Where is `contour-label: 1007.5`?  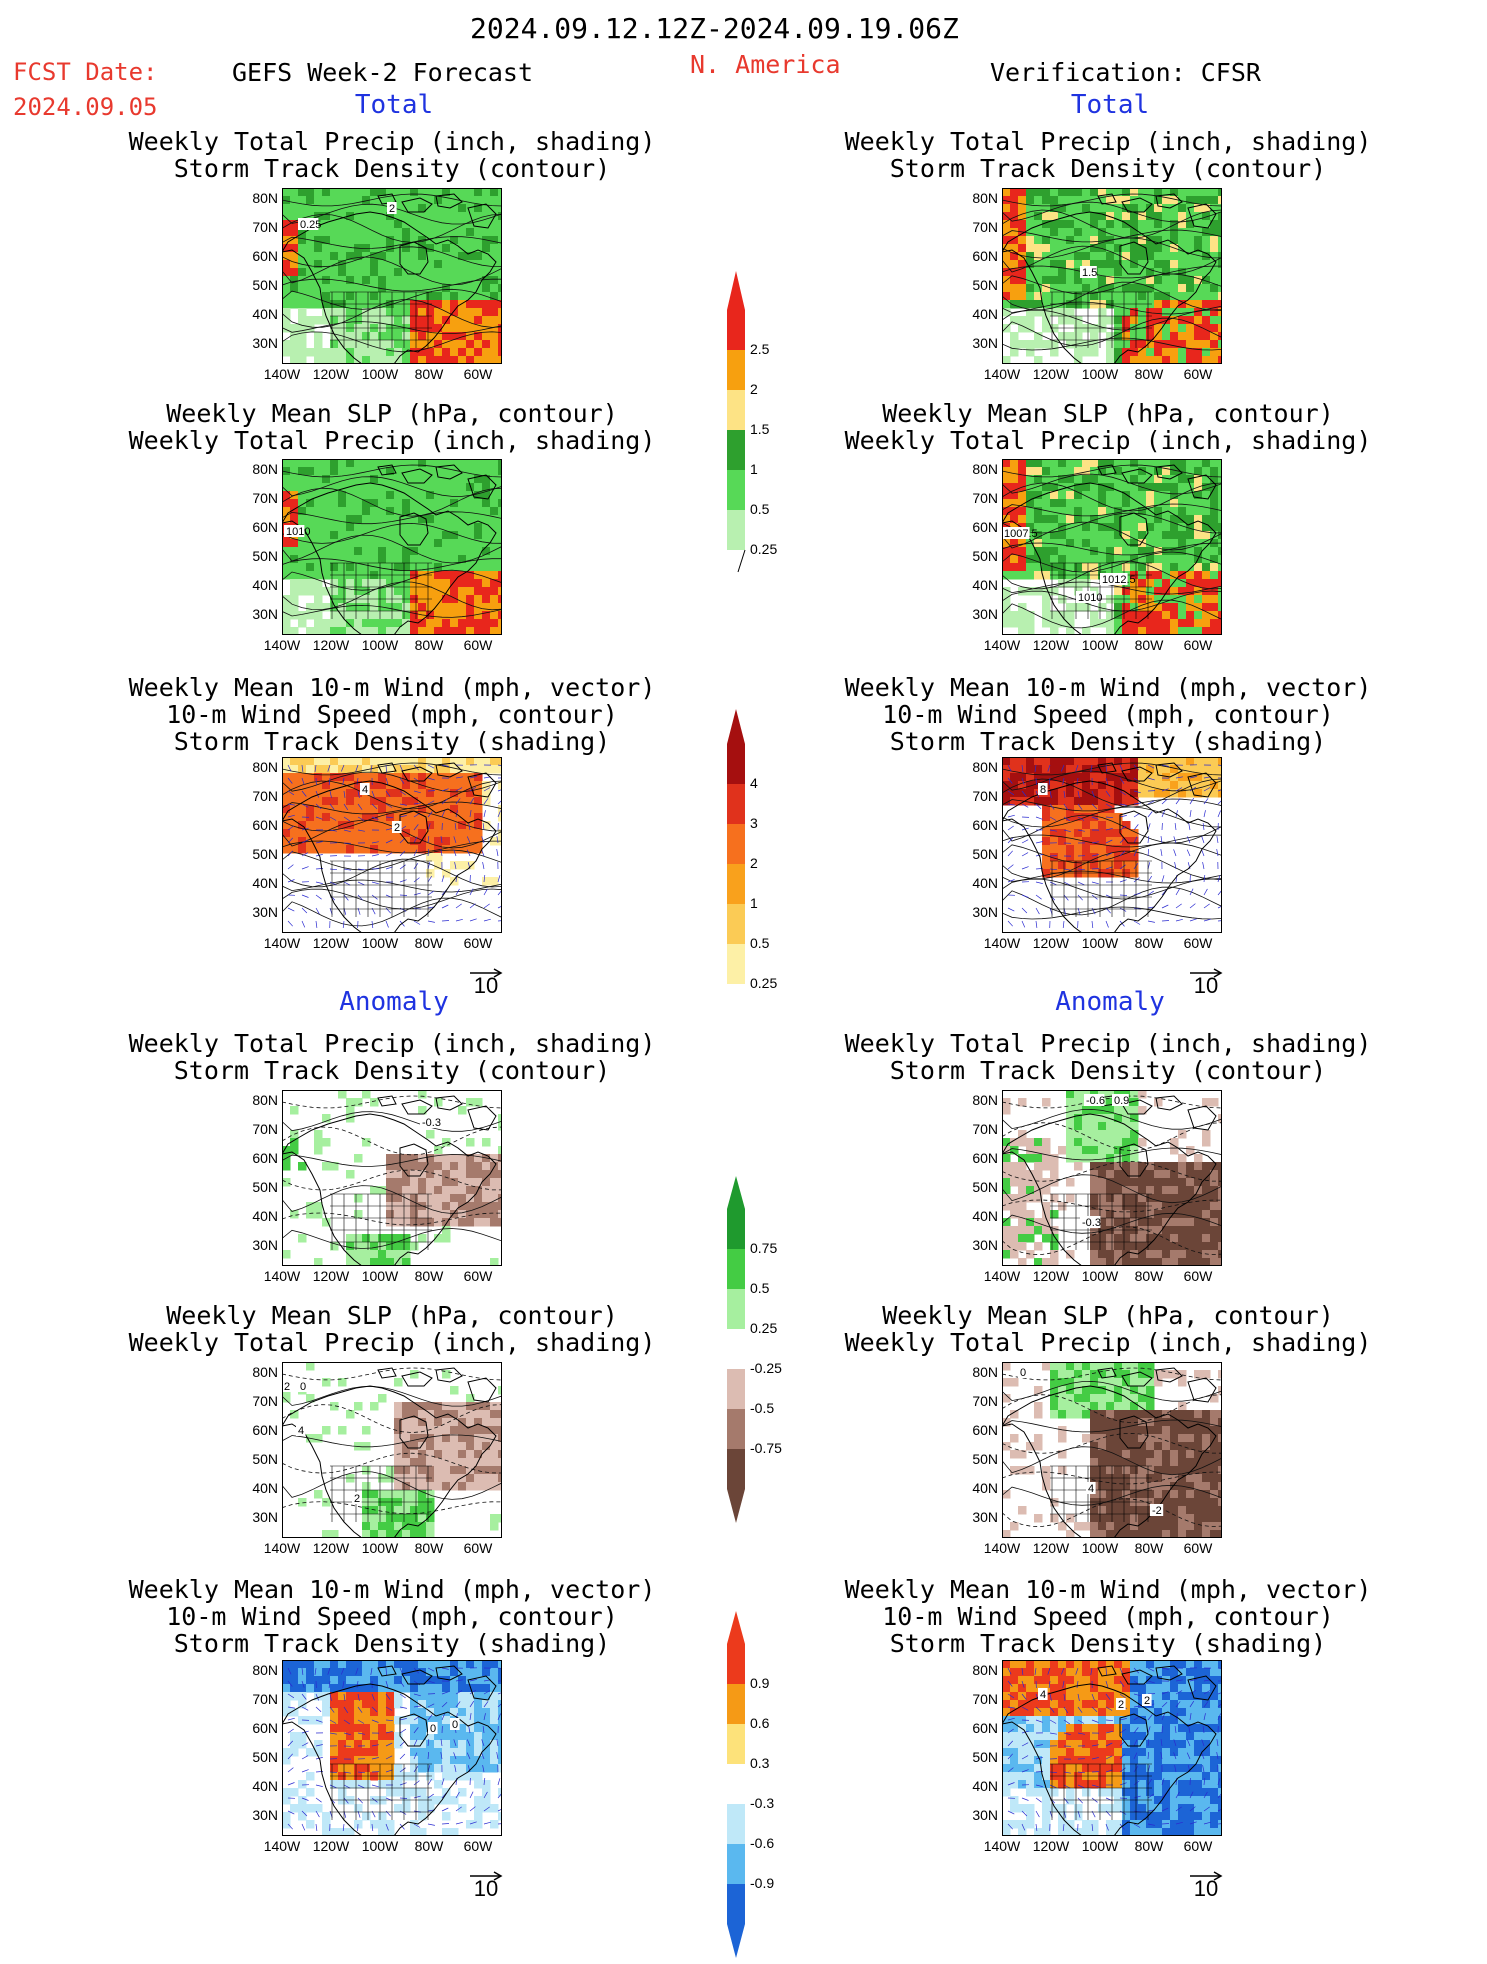 contour-label: 1007.5 is located at coordinates (1021, 534).